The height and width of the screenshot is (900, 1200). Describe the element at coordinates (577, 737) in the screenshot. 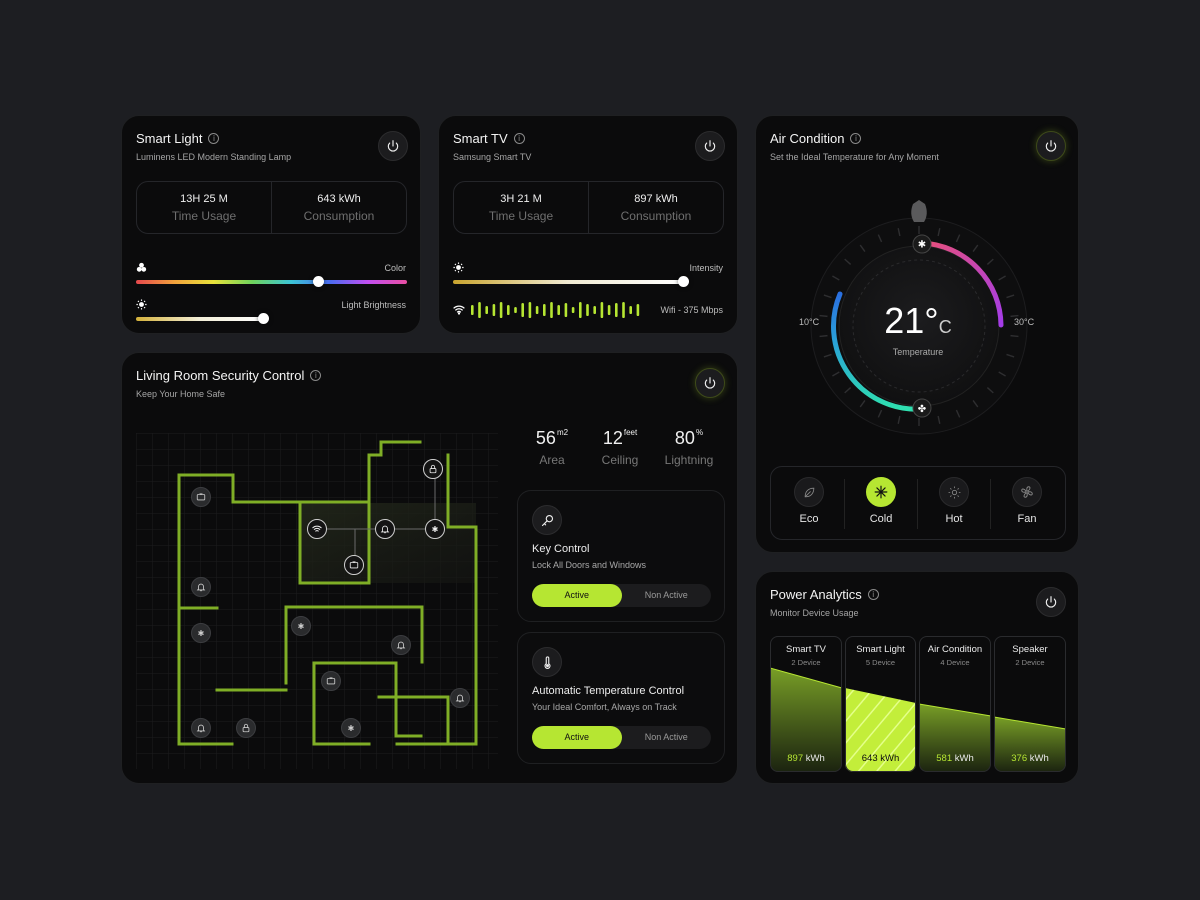

I see `temp-control-active-button: Active` at that location.